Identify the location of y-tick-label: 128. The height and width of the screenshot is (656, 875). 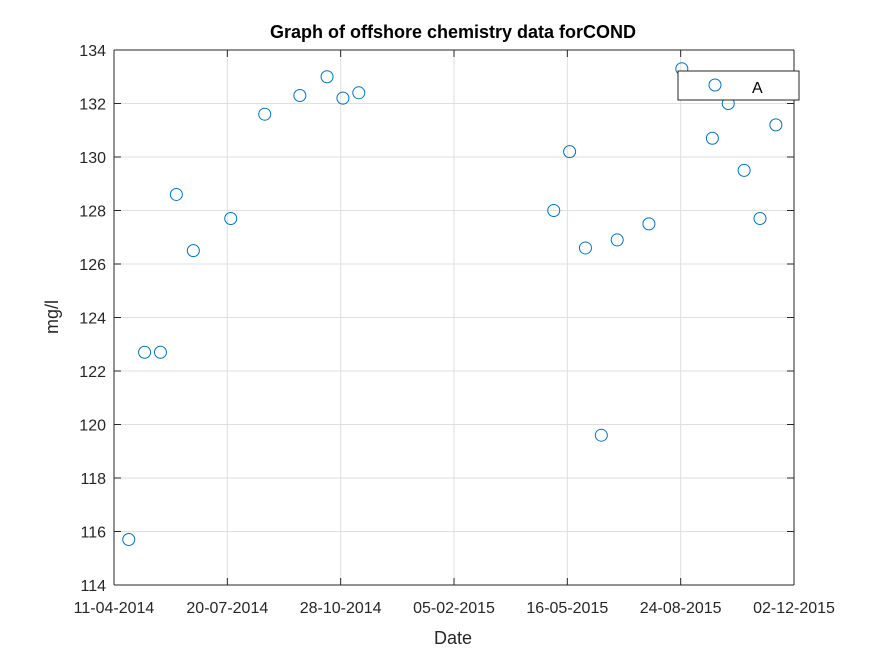
(92, 212).